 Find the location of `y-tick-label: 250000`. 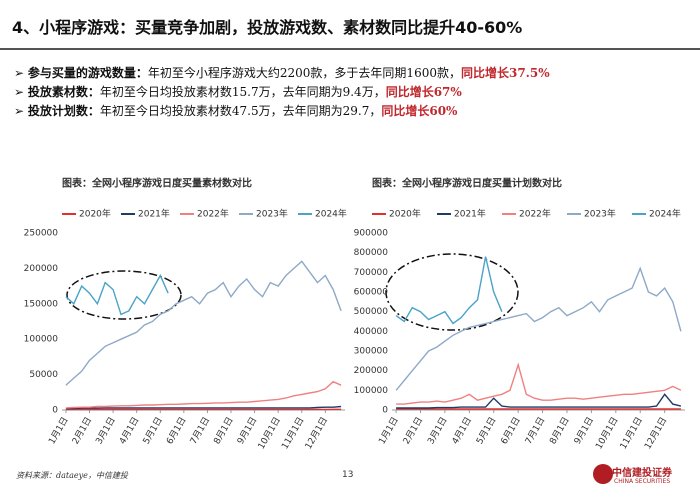

y-tick-label: 250000 is located at coordinates (41, 234).